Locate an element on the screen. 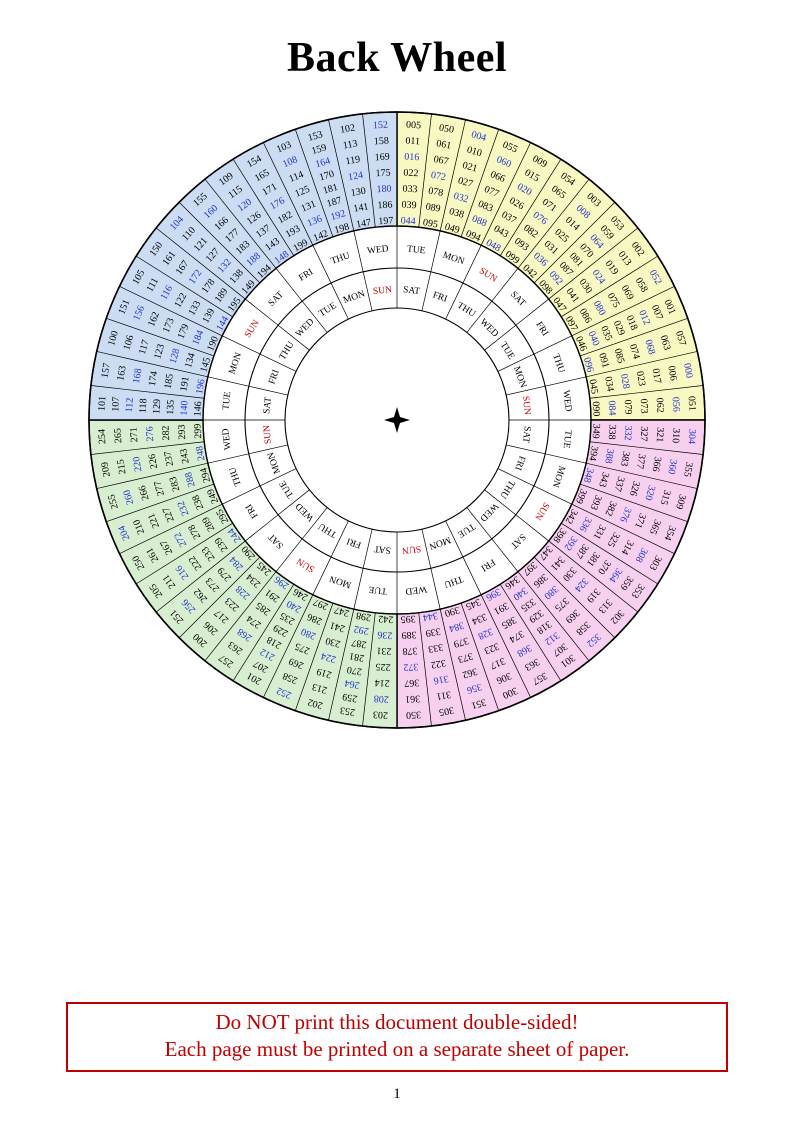 The image size is (794, 1123). year-label: 028 is located at coordinates (624, 381).